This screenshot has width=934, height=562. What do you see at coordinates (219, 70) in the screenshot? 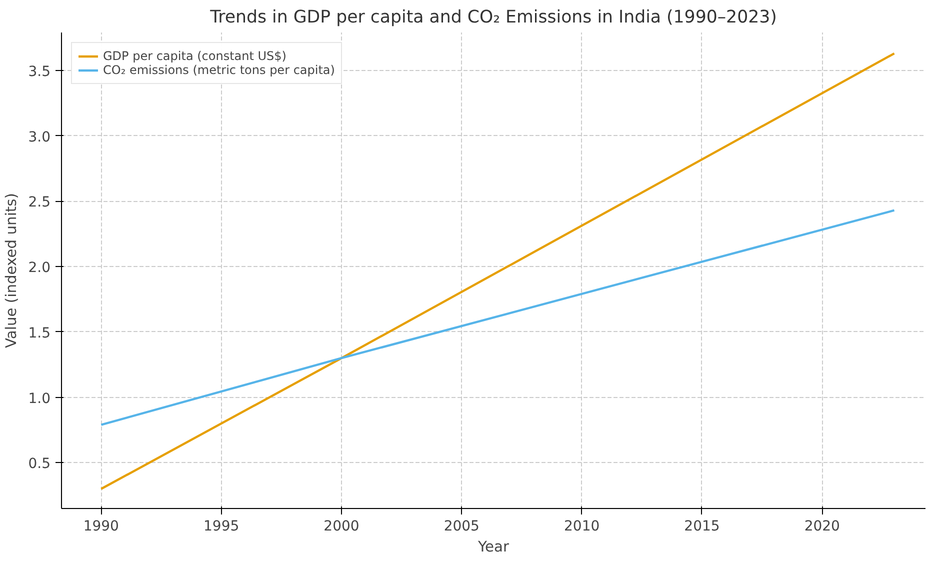
I see `legend-label: CO₂ emissions (metric tons per capita)` at bounding box center [219, 70].